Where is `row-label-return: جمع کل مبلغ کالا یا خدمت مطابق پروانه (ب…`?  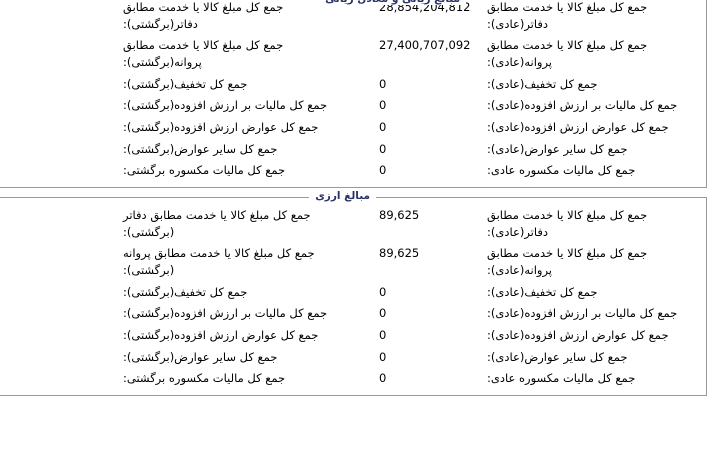
row-label-return: جمع کل مبلغ کالا یا خدمت مطابق پروانه (ب… is located at coordinates (219, 262).